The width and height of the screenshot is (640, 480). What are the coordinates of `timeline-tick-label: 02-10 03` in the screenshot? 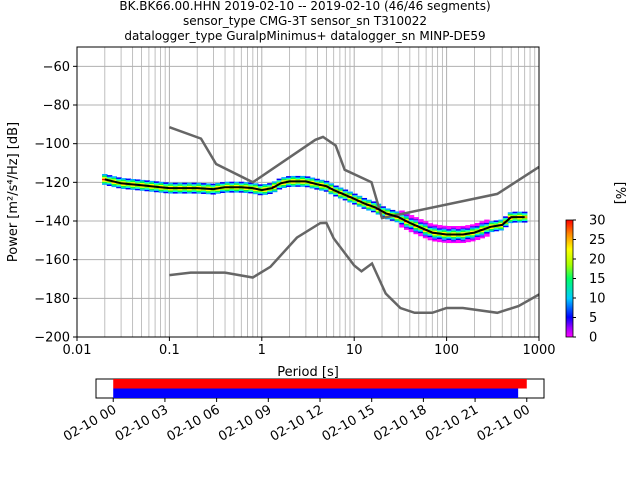 It's located at (142, 423).